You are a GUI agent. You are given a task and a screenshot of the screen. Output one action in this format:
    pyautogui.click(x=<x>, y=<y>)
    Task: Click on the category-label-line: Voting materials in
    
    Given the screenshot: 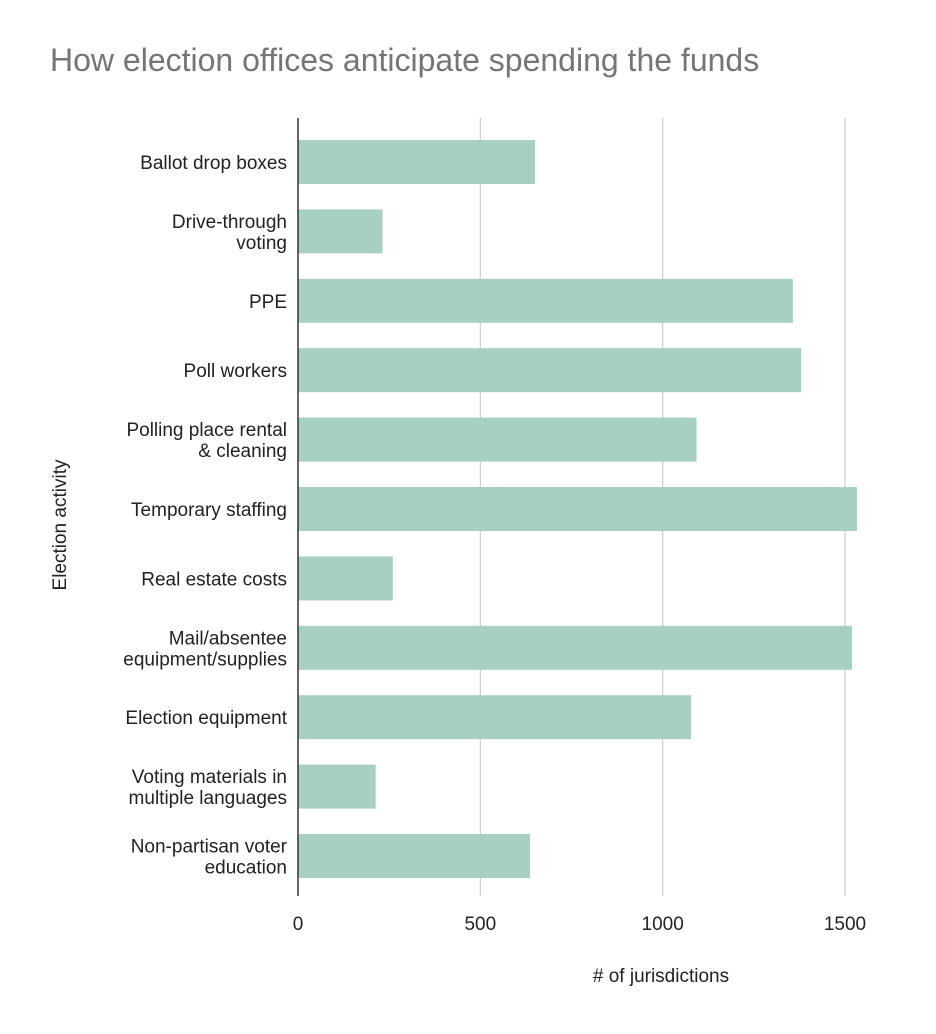 What is the action you would take?
    pyautogui.click(x=209, y=777)
    